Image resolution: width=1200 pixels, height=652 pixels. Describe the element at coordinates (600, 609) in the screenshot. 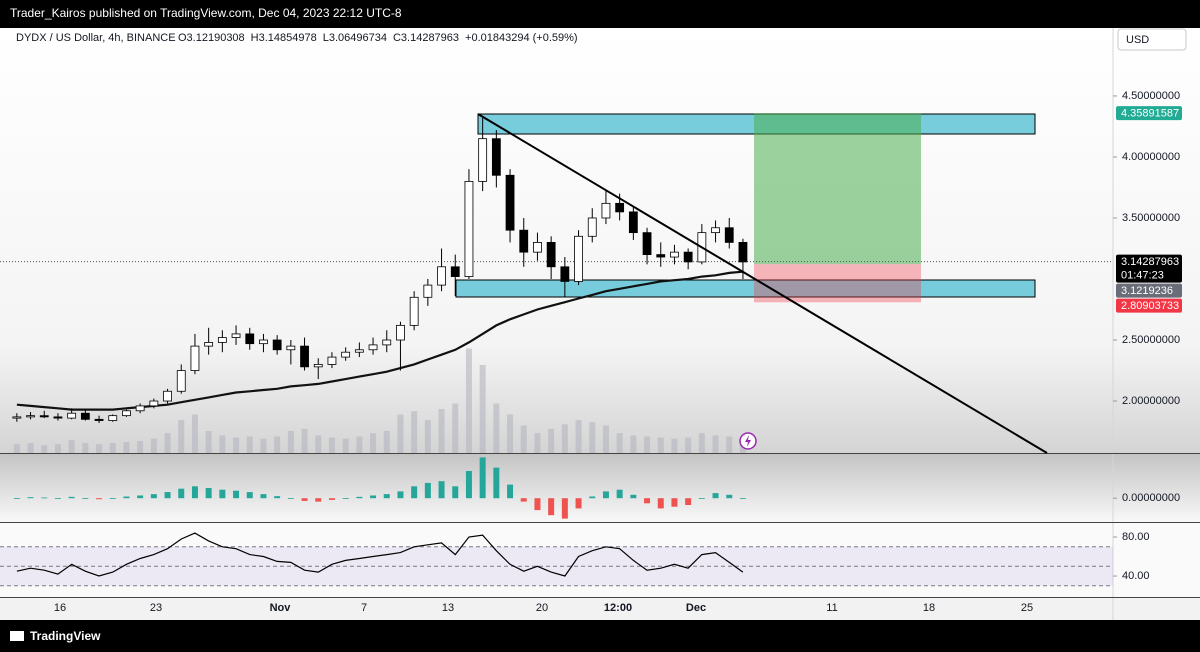

I see `time-axis` at that location.